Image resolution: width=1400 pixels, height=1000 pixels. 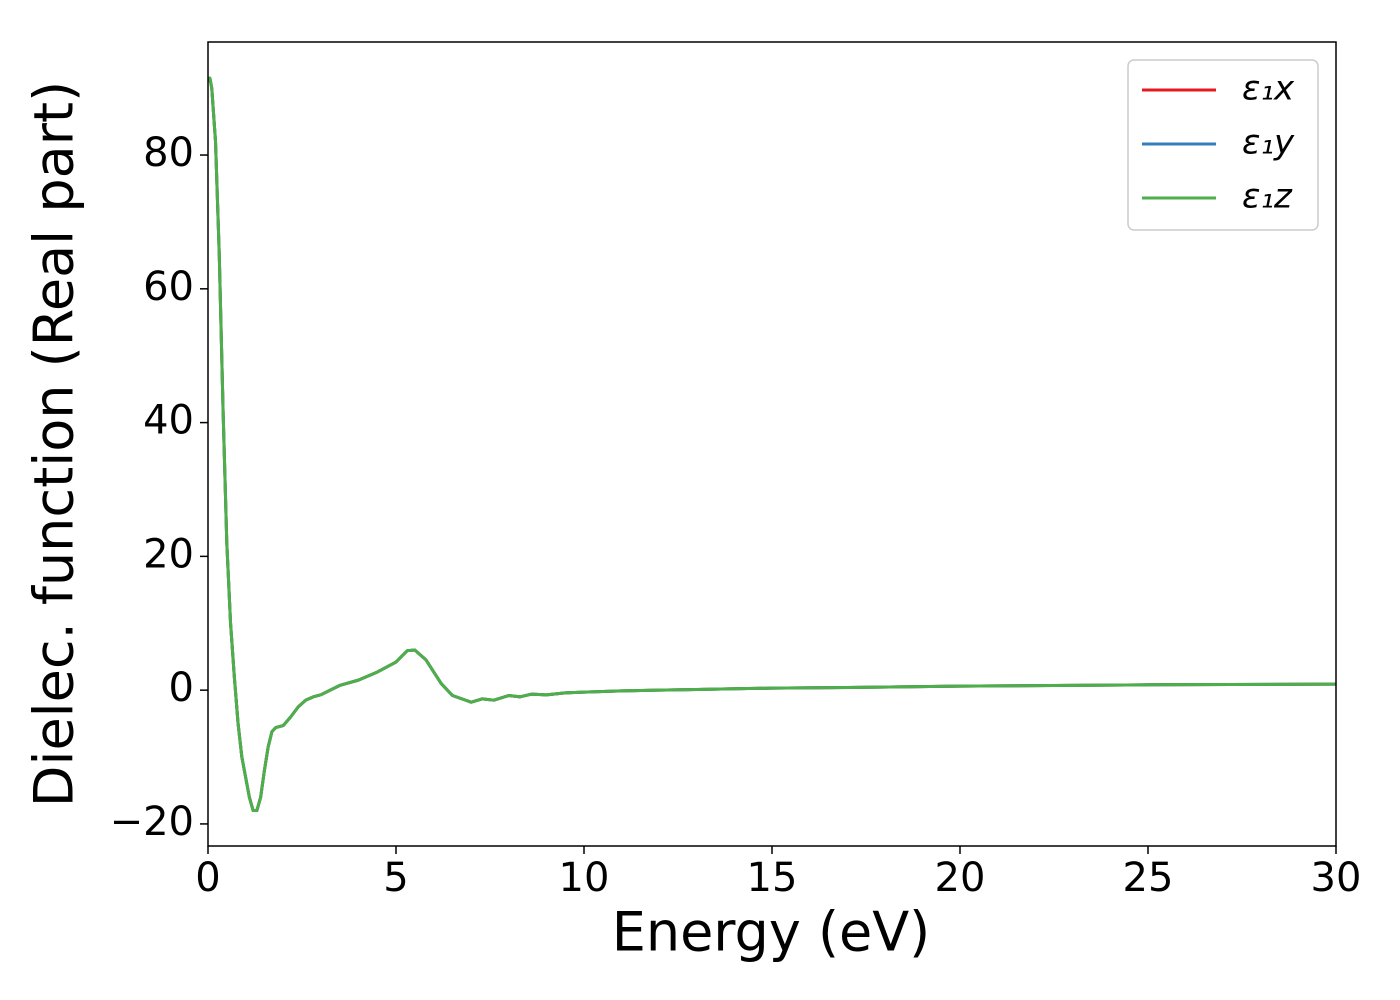 I want to click on y-tick-label: 40, so click(x=168, y=421).